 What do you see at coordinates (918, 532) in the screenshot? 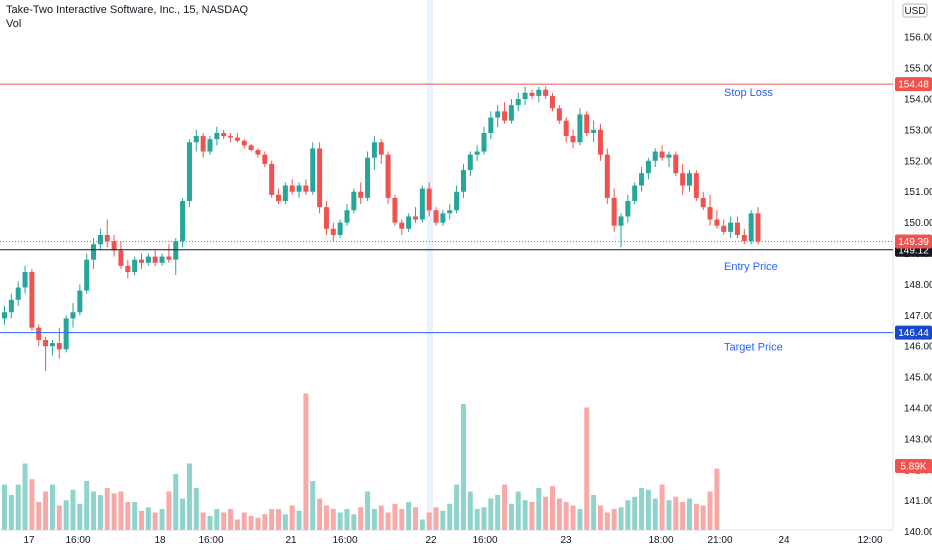
I see `y-tick-label: 140.00` at bounding box center [918, 532].